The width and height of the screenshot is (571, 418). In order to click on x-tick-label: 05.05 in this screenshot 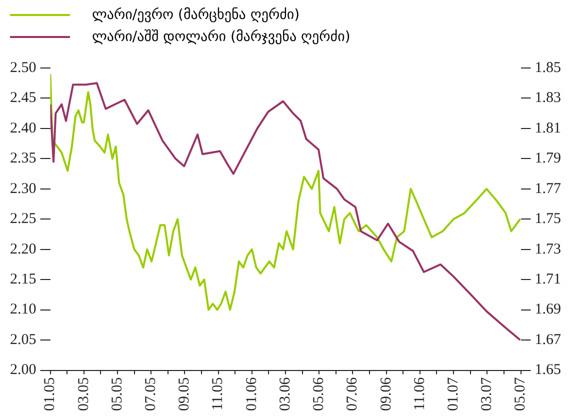, I will do `click(117, 394)`.